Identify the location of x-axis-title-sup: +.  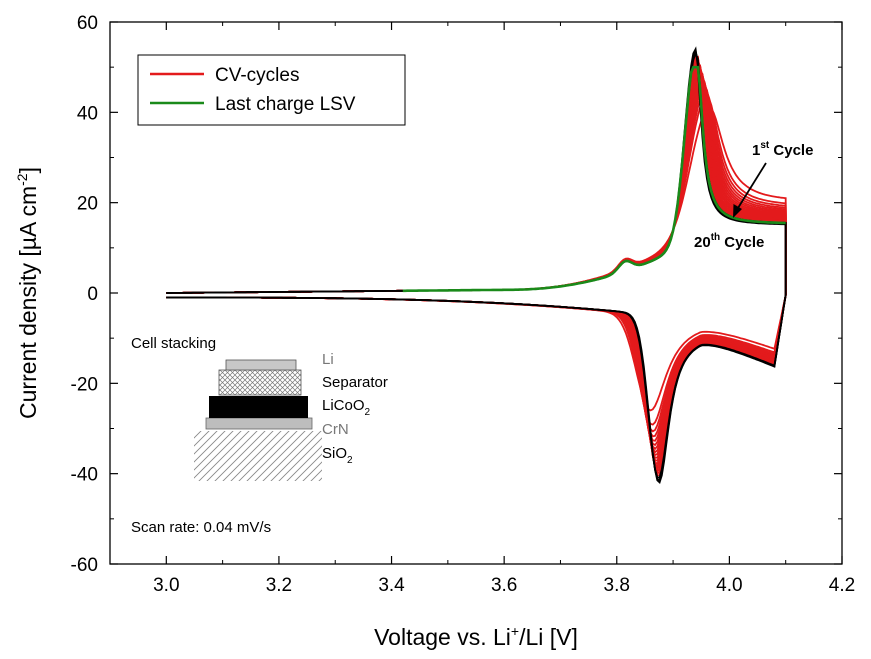
(515, 631).